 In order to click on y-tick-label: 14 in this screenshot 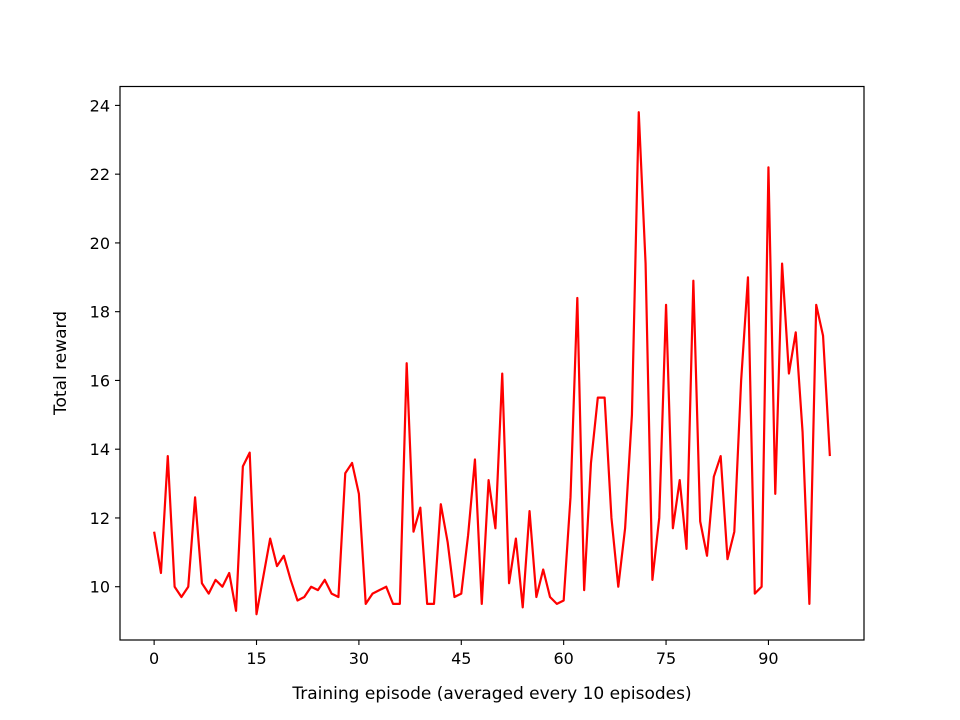, I will do `click(100, 449)`.